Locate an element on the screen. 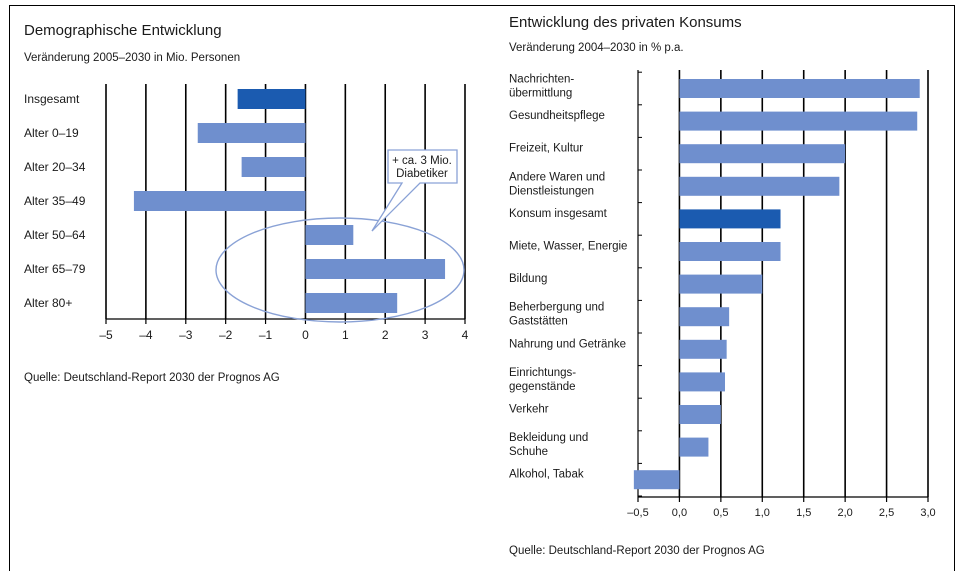 This screenshot has width=958, height=574. konsum-chart-subtitle: Veränderung 2004–2030 in % p.a. is located at coordinates (596, 48).